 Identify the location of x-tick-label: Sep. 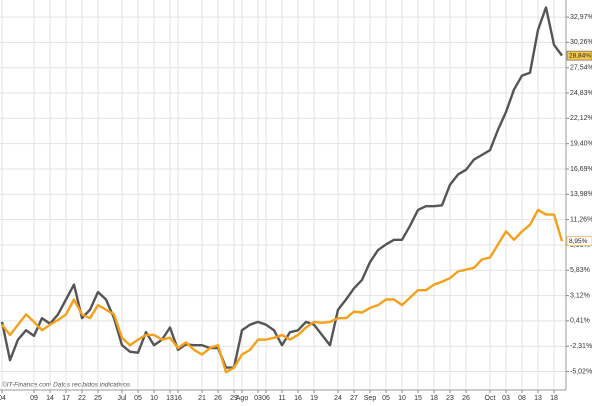
(370, 398).